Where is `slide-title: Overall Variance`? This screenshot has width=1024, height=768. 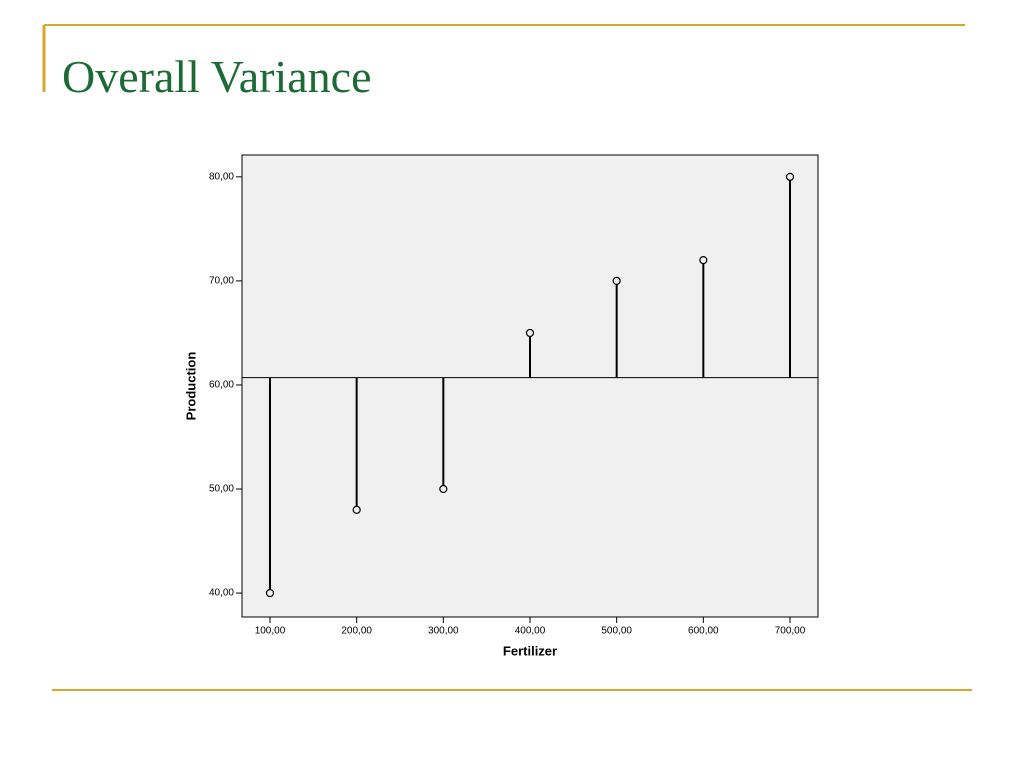 slide-title: Overall Variance is located at coordinates (217, 76).